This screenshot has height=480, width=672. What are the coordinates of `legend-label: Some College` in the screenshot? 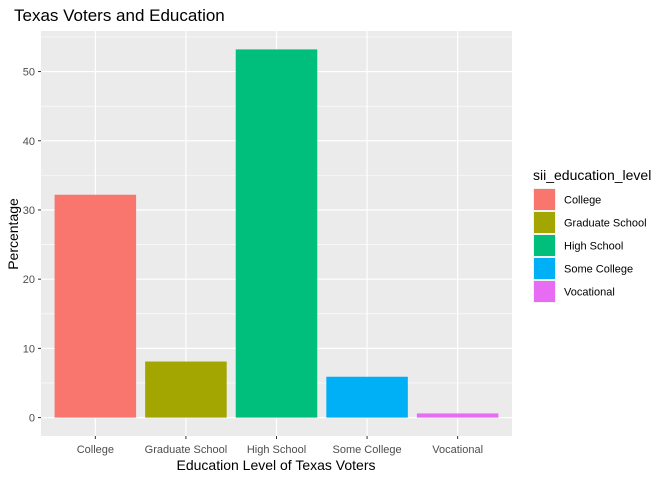 It's located at (598, 270).